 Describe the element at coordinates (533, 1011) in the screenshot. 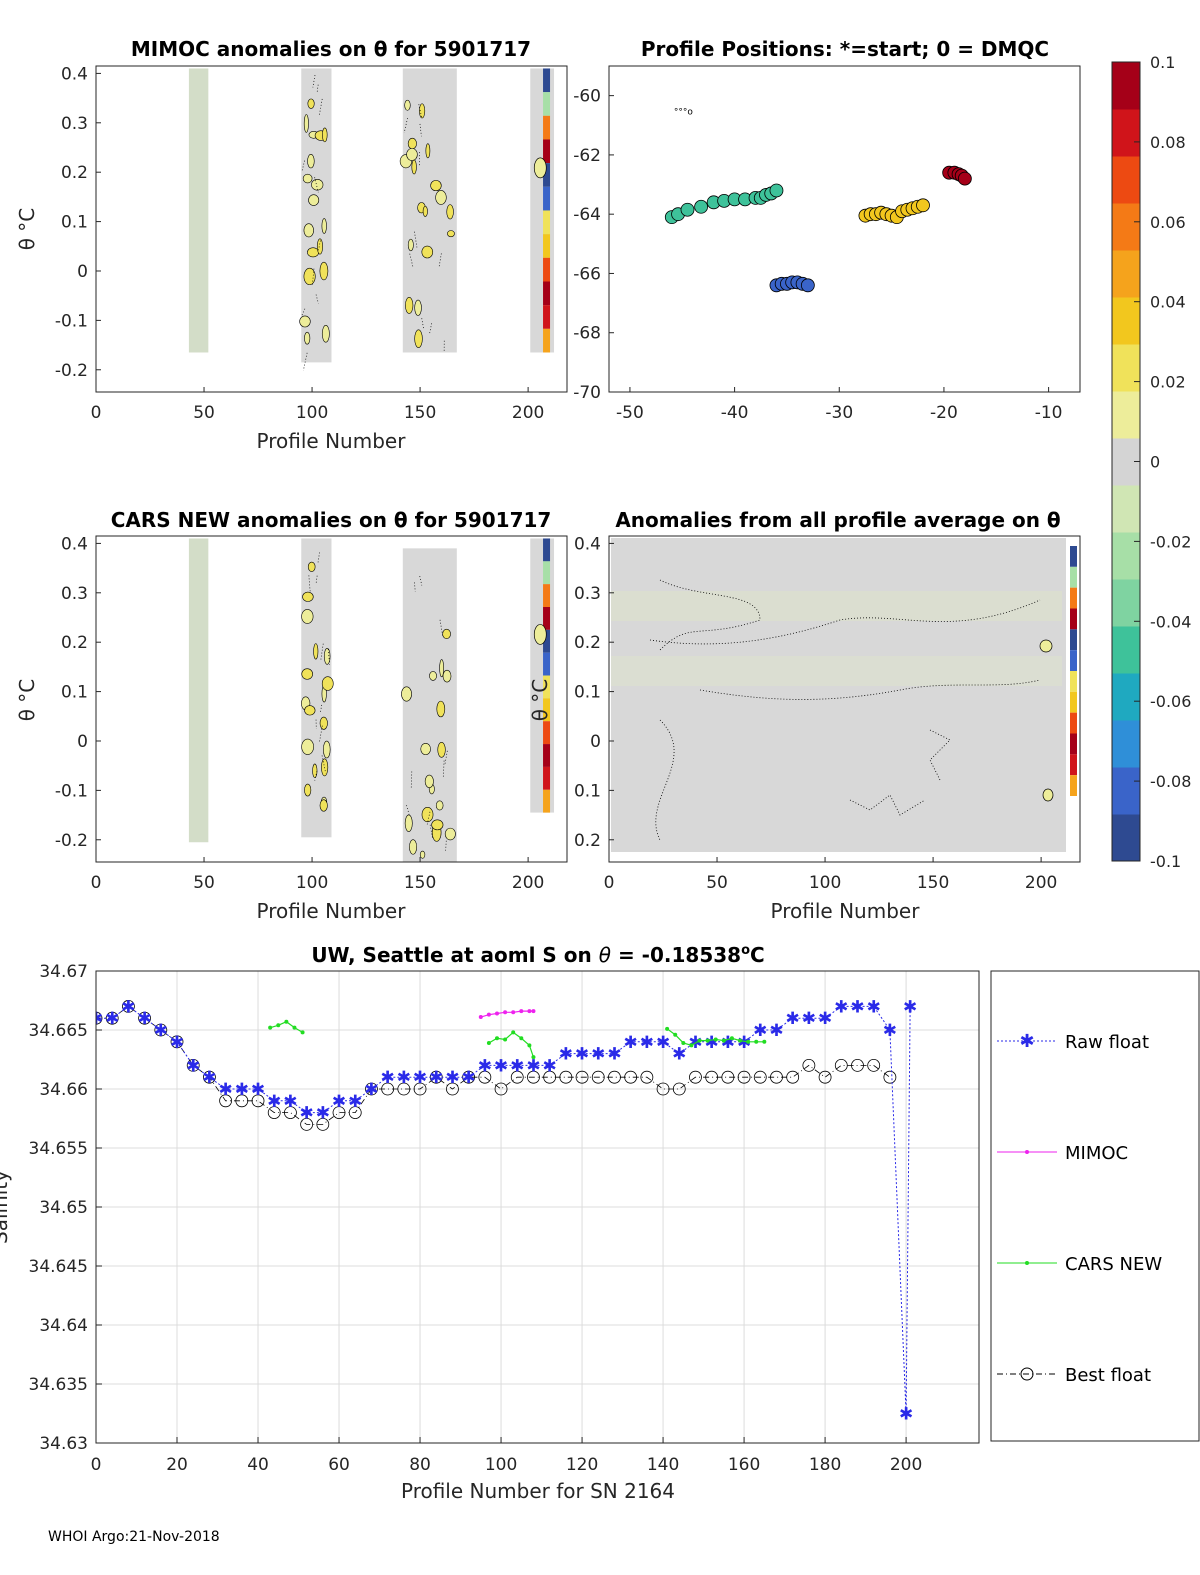

I see `mimoc-point` at that location.